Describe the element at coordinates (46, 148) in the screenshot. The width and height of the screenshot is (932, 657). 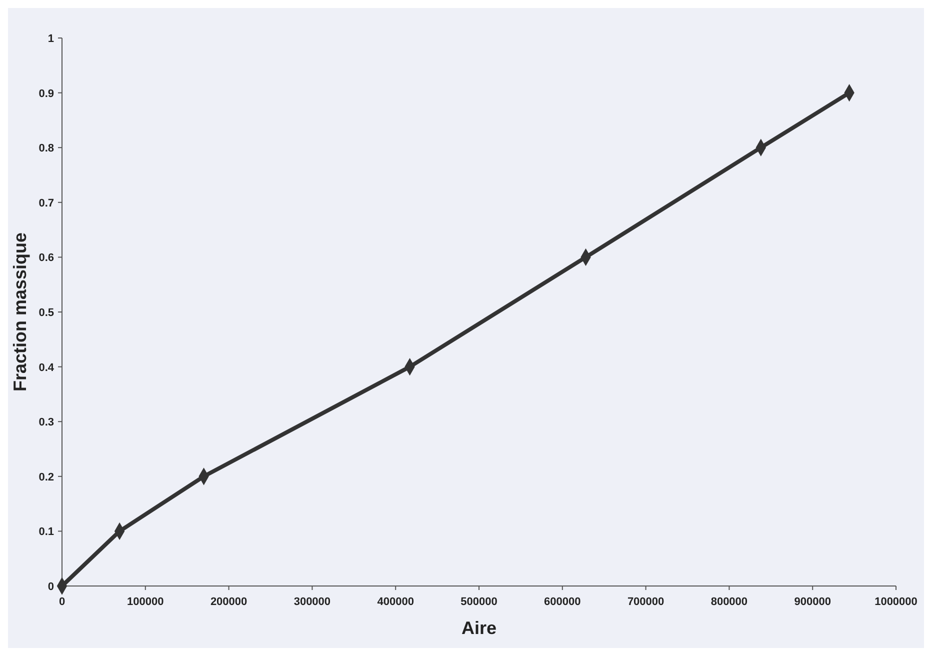
I see `y-tick-label: 0.8` at that location.